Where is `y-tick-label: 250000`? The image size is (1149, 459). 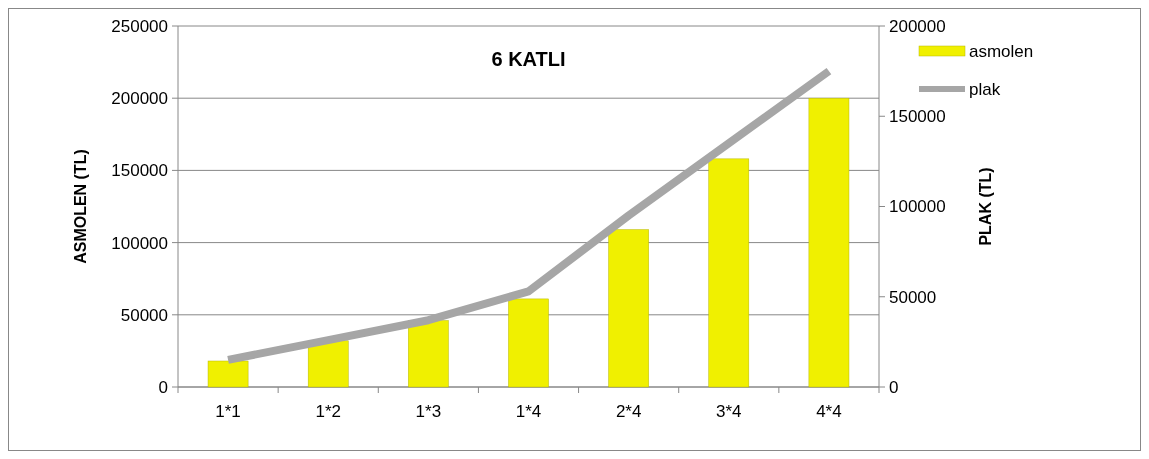 y-tick-label: 250000 is located at coordinates (139, 26).